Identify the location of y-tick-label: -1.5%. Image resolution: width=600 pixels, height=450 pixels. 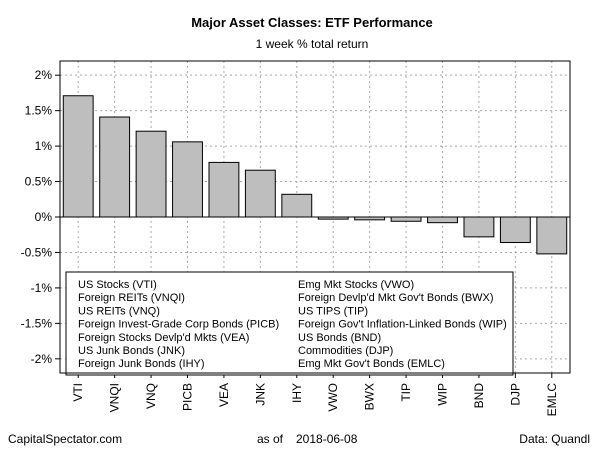
(37, 323).